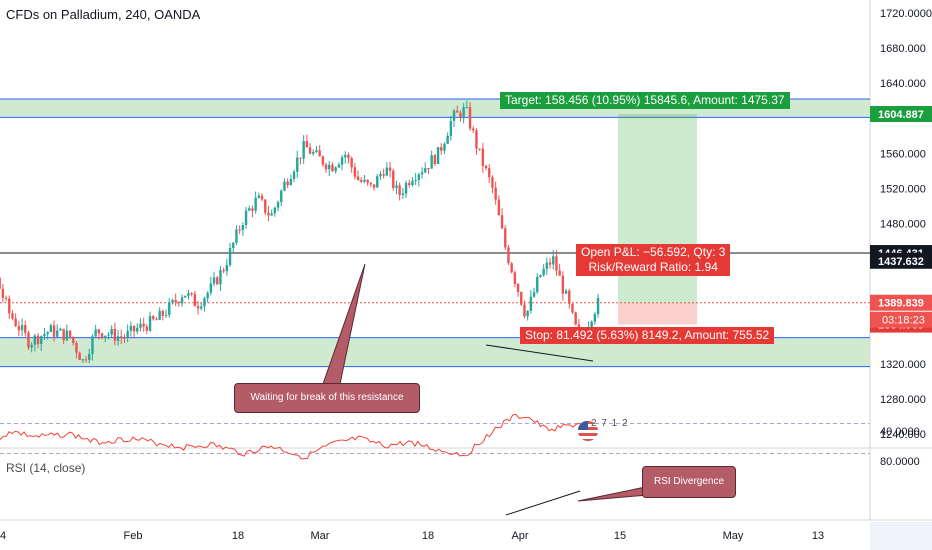 The width and height of the screenshot is (932, 550). What do you see at coordinates (428, 536) in the screenshot?
I see `time-tick-label: 18` at bounding box center [428, 536].